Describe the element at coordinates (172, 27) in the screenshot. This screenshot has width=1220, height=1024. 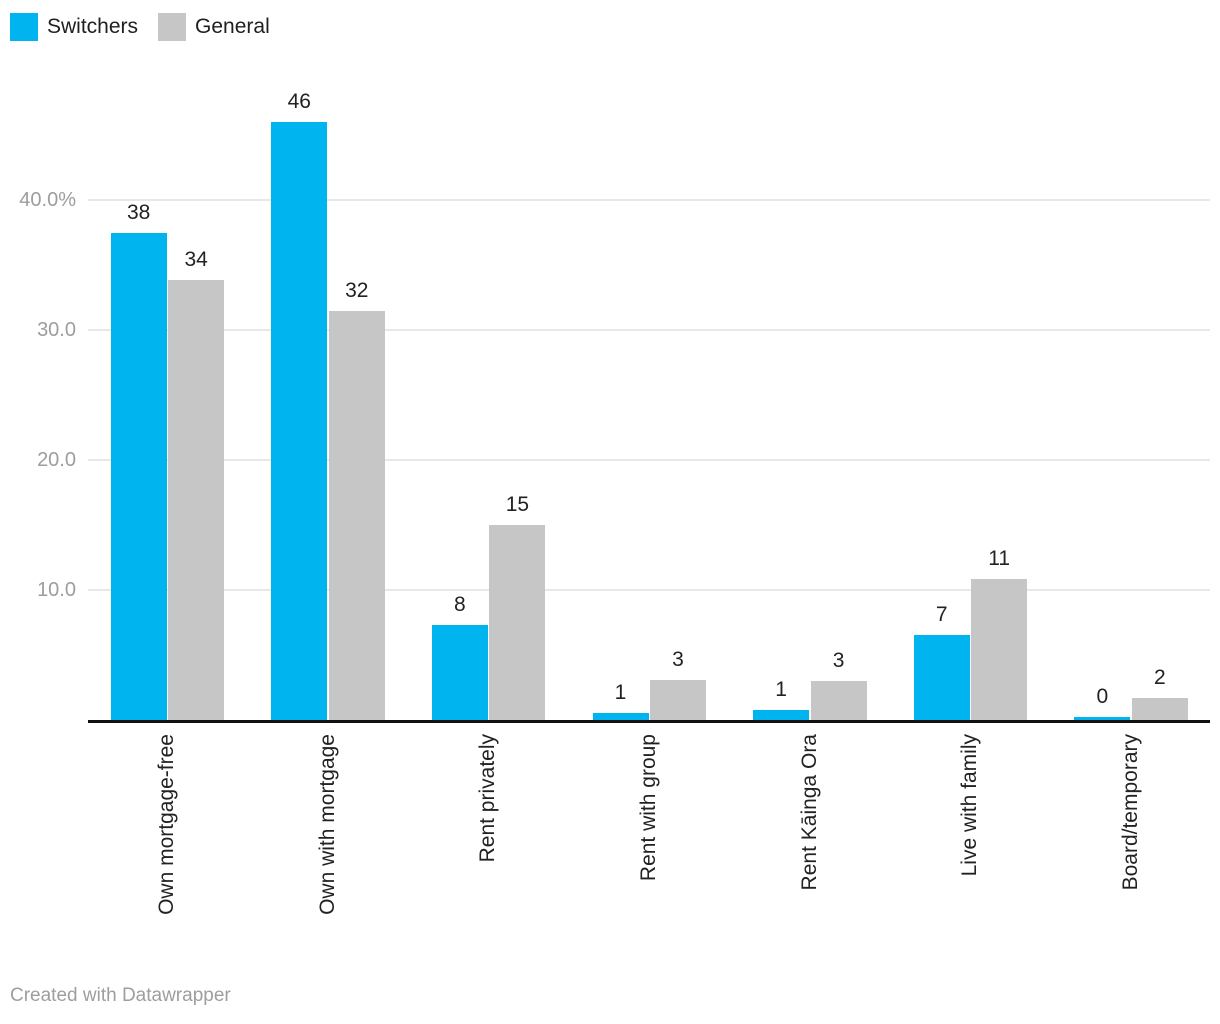
I see `legend-swatch-general-icon` at that location.